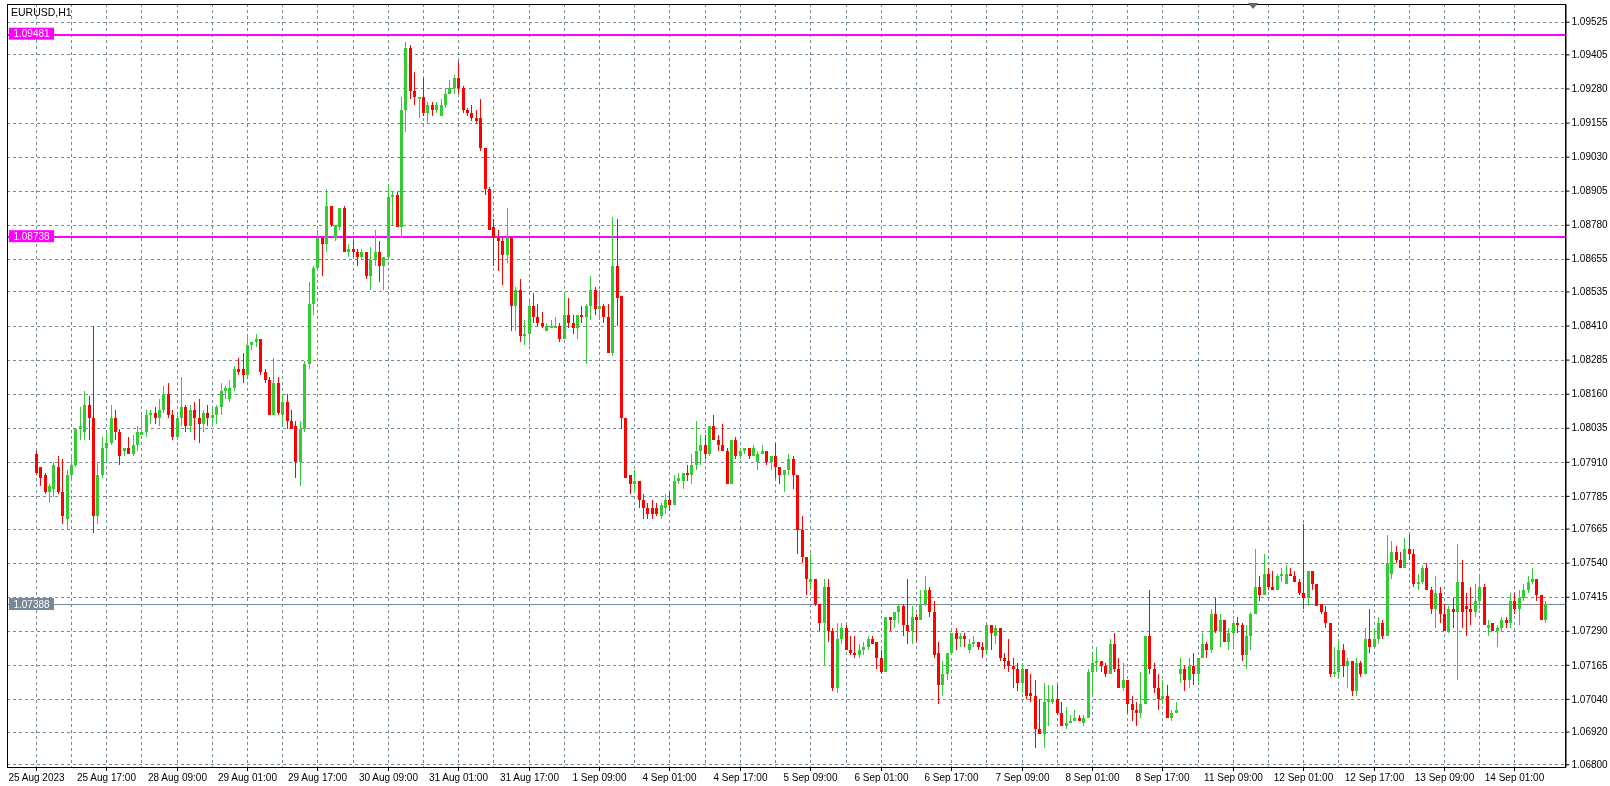 The image size is (1610, 786). Describe the element at coordinates (1590, 123) in the screenshot. I see `y-tick-label: 1.09155` at that location.